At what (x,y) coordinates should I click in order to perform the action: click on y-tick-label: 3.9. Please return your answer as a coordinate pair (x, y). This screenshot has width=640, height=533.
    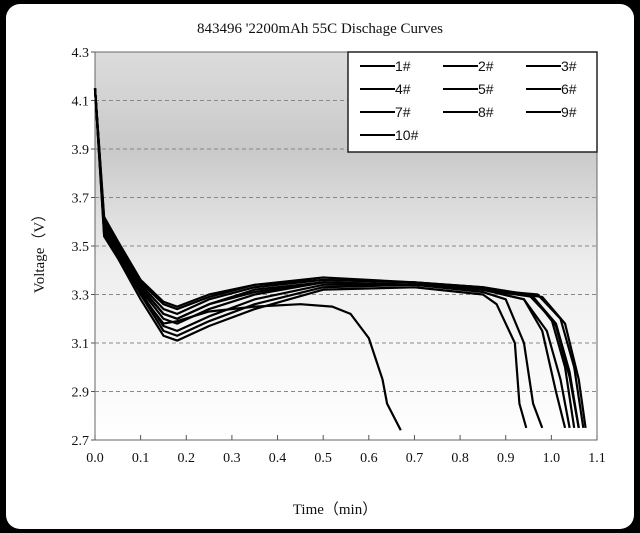
    Looking at the image, I should click on (81, 150).